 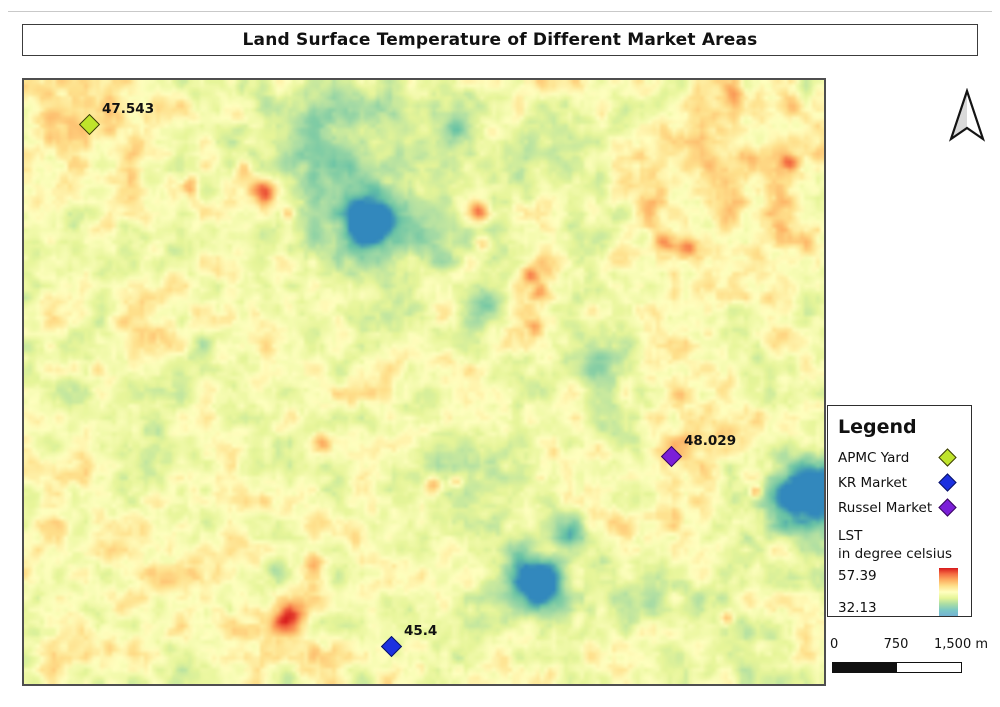 I want to click on scale-tick-0: 0, so click(x=834, y=644).